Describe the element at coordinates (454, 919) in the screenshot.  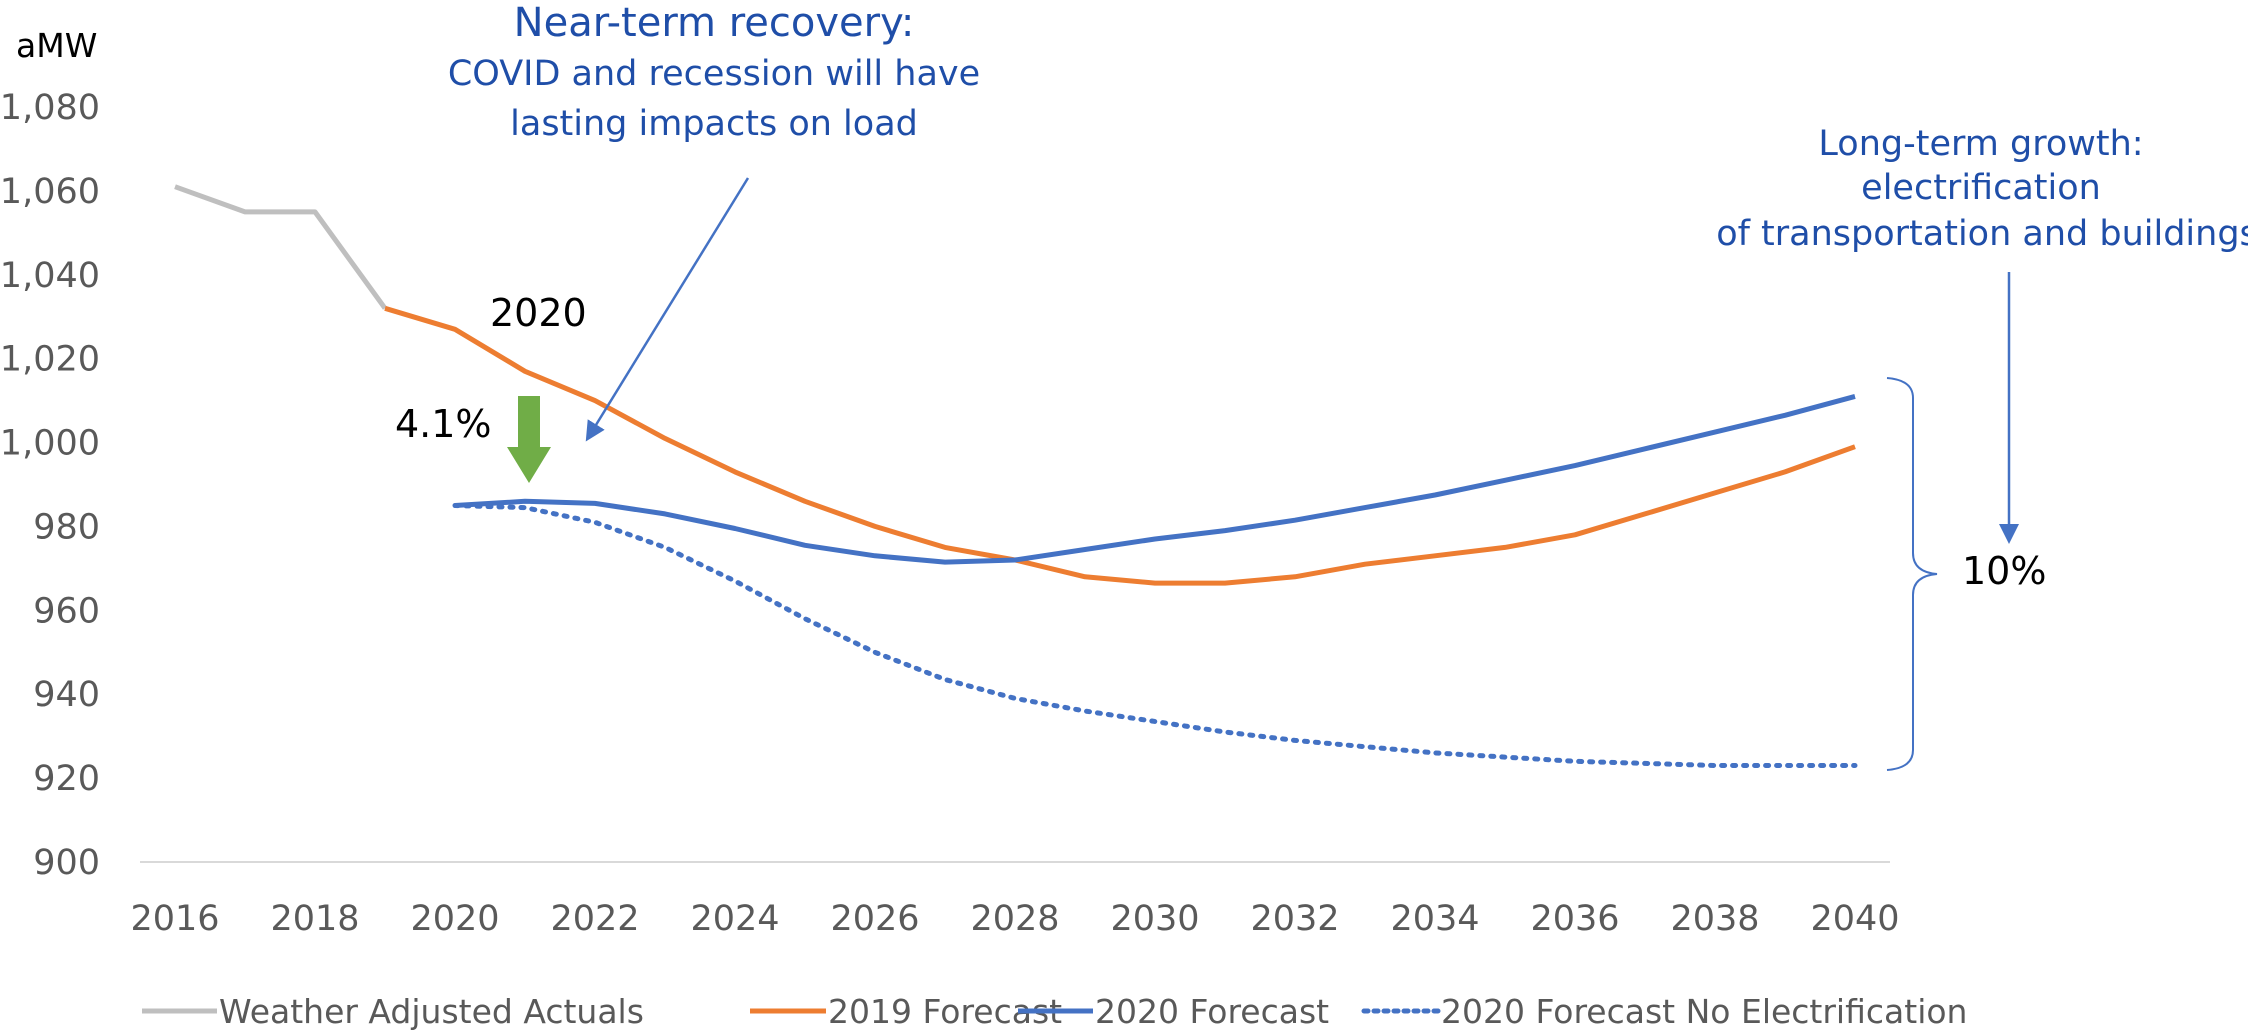
I see `x-tick-label: 2020` at that location.